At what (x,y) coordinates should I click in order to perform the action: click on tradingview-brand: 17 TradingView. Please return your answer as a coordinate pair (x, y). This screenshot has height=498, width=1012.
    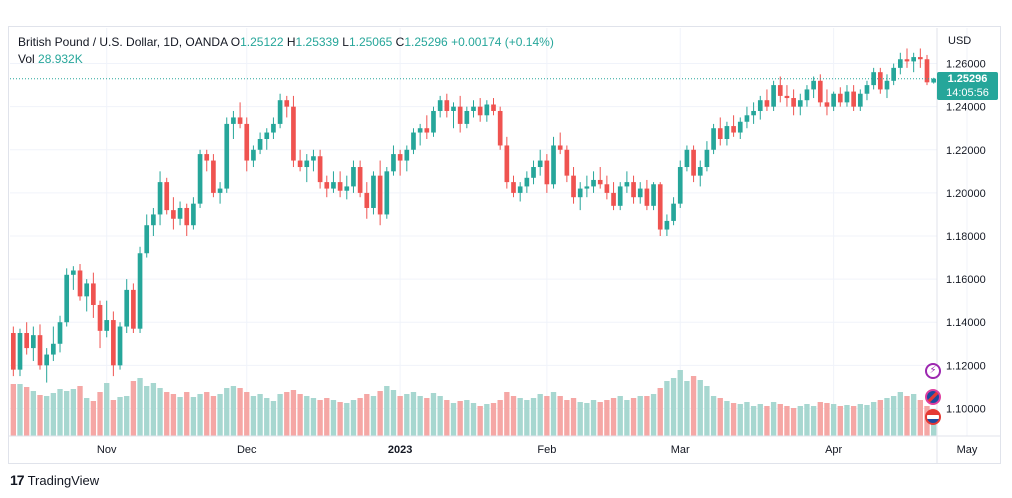
    Looking at the image, I should click on (54, 480).